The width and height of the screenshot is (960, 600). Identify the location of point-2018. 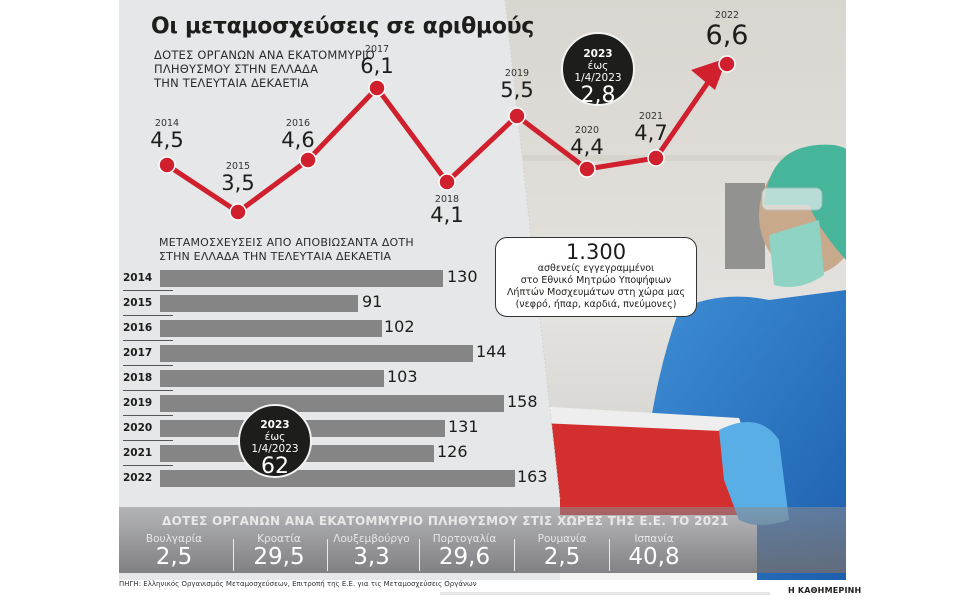
(447, 182).